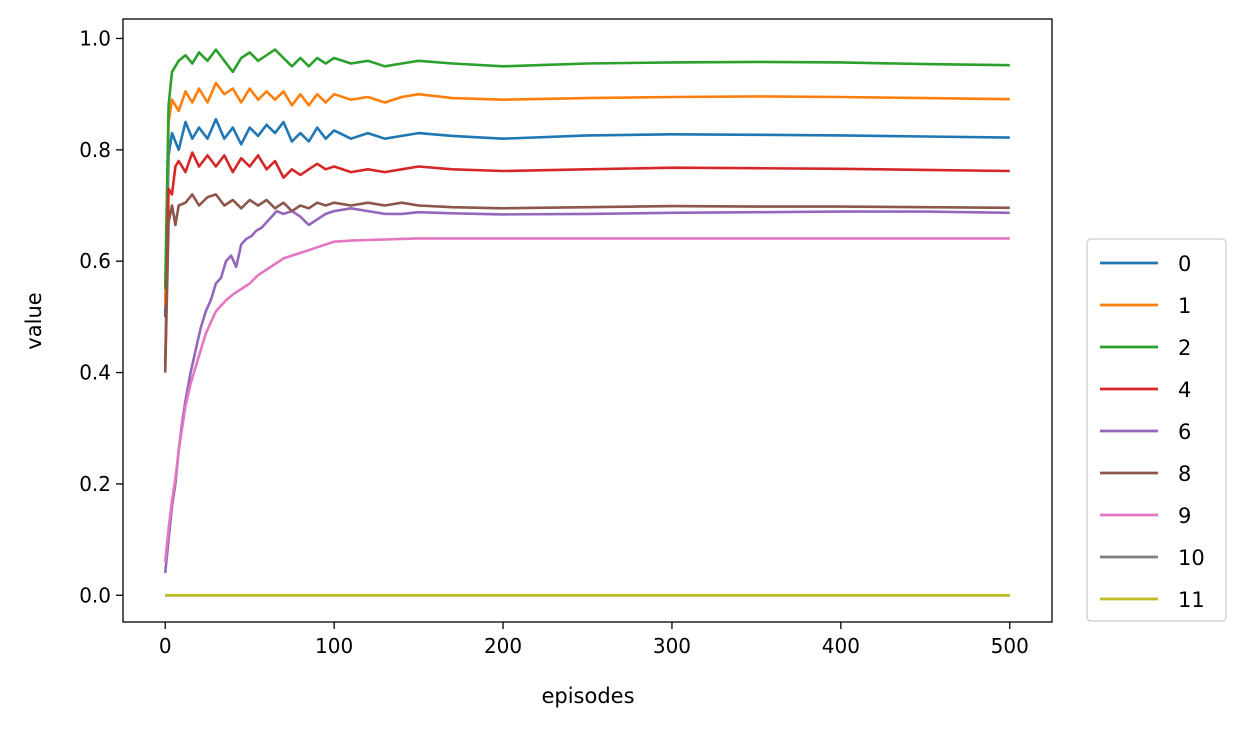  Describe the element at coordinates (95, 261) in the screenshot. I see `y-tick-label: 0.6` at that location.